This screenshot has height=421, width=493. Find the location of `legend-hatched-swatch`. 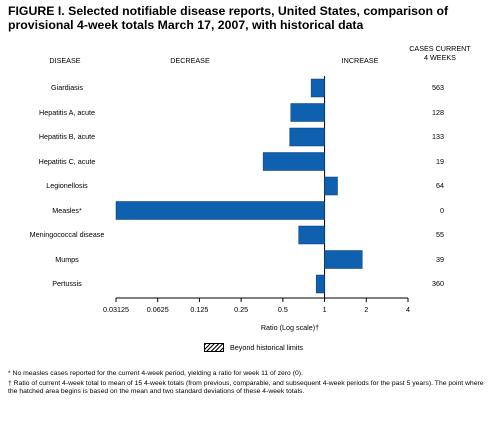

legend-hatched-swatch is located at coordinates (214, 347).